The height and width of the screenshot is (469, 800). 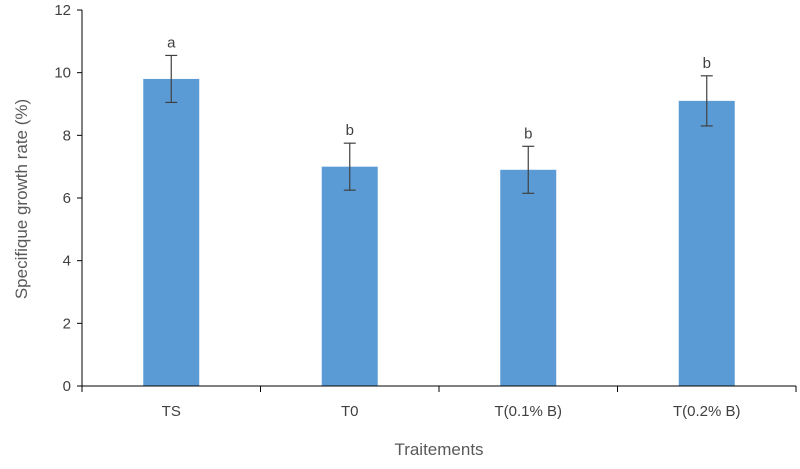 What do you see at coordinates (21, 199) in the screenshot?
I see `y-axis-title: Specifique growth rate (%)` at bounding box center [21, 199].